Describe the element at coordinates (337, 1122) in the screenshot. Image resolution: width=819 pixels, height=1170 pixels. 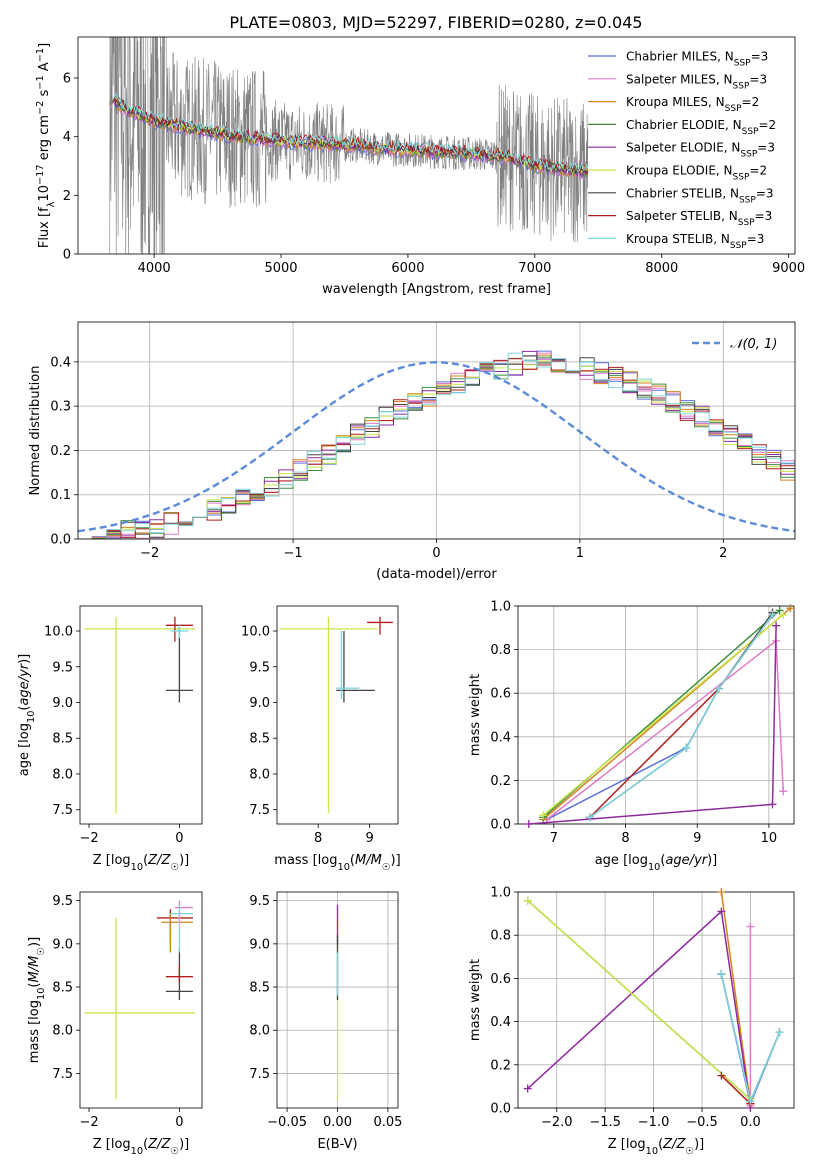
I see `x-tick-label: 0.00` at that location.